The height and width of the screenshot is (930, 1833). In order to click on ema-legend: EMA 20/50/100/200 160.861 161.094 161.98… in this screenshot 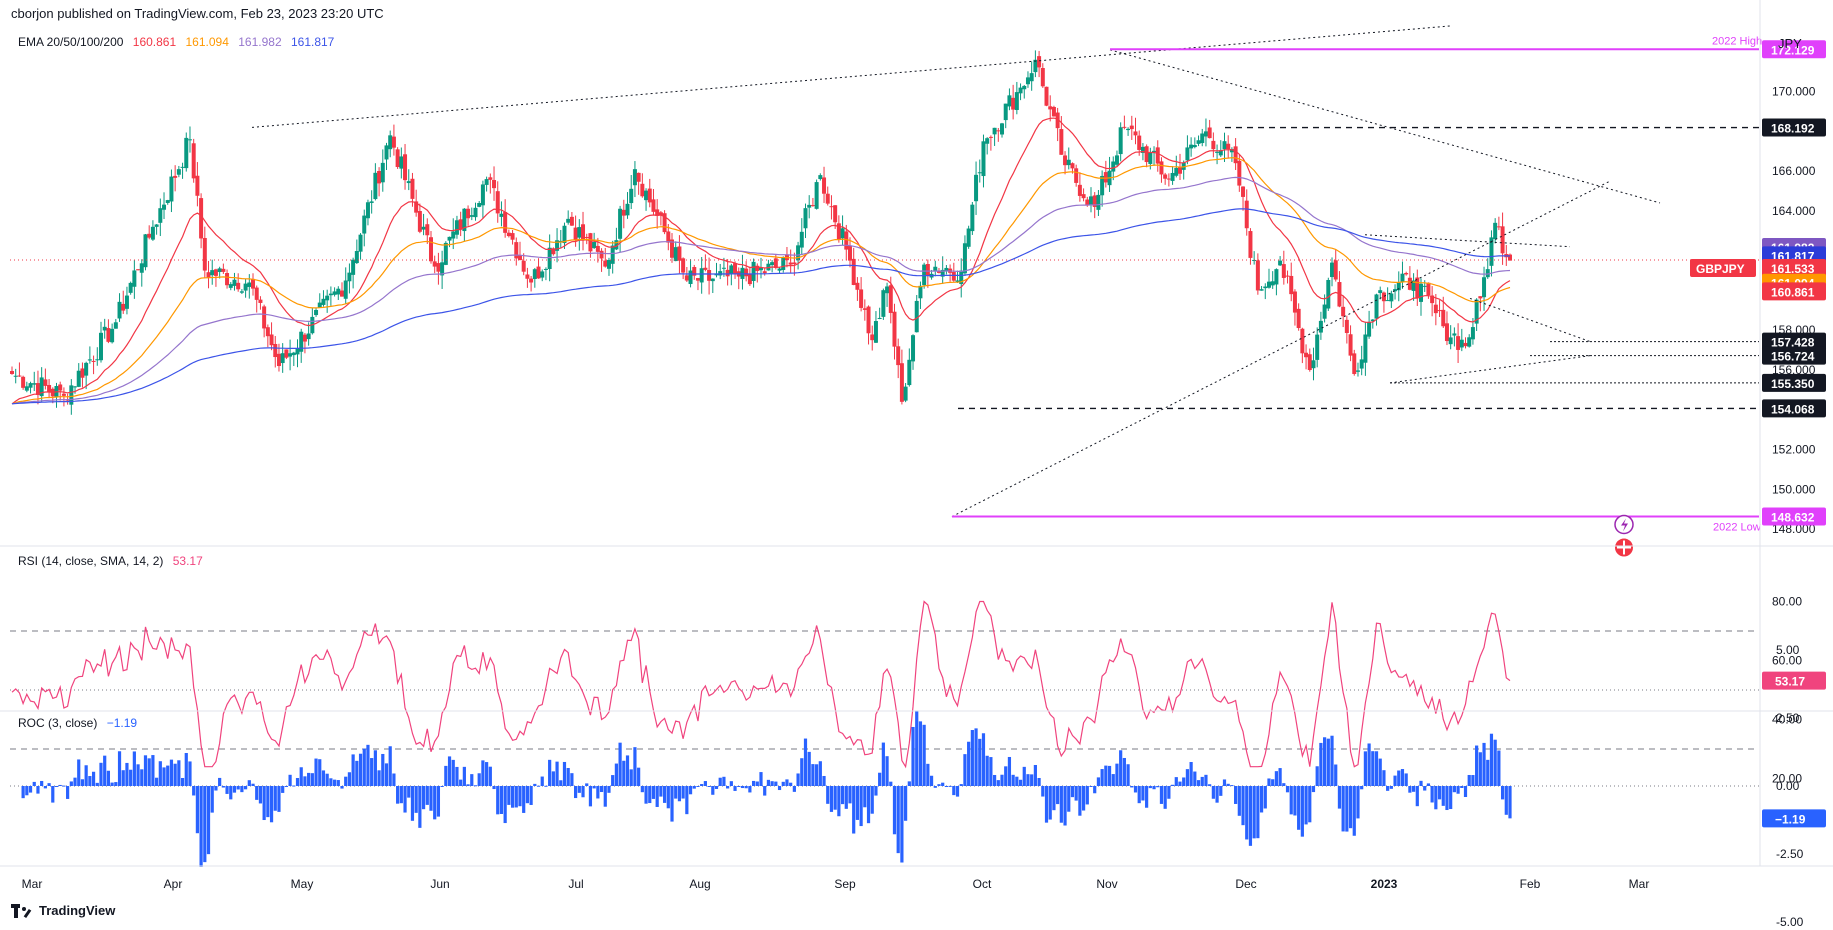, I will do `click(179, 42)`.